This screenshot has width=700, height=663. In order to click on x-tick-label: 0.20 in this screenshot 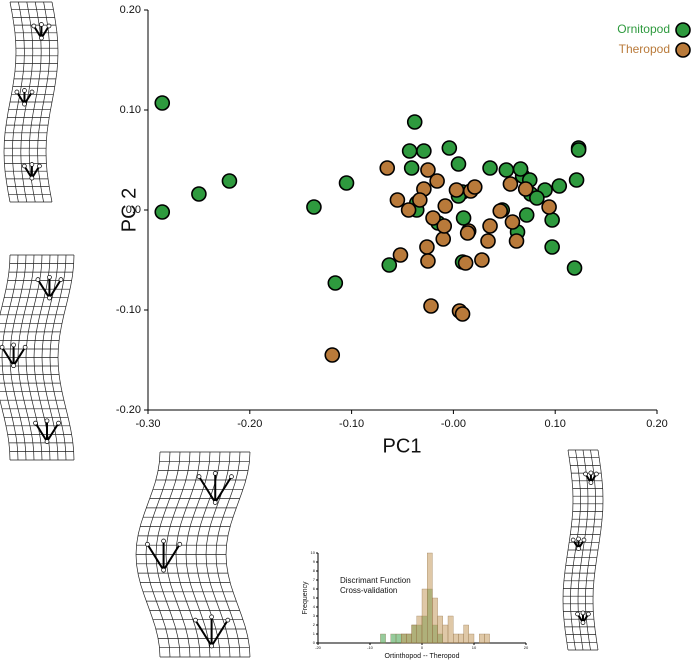, I will do `click(656, 424)`.